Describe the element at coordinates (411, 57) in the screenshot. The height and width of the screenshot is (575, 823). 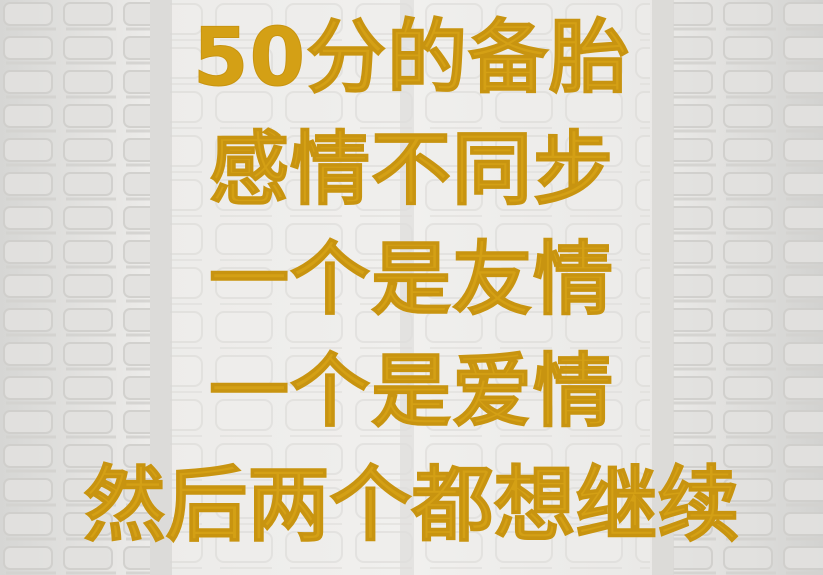
I see `caption-line-1: 50分的备胎` at that location.